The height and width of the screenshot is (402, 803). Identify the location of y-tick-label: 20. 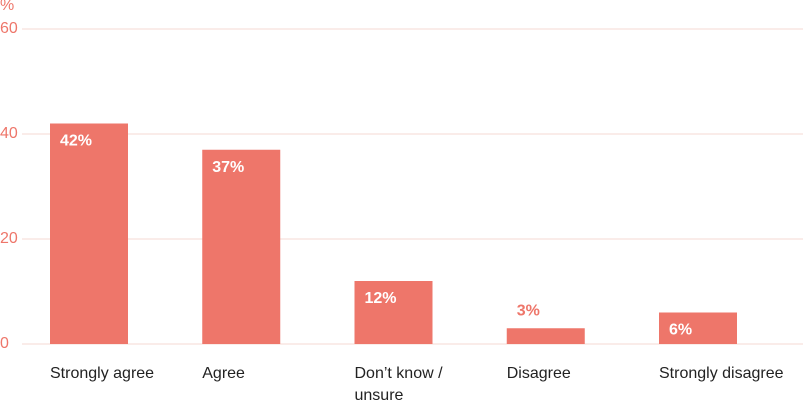
(9, 238).